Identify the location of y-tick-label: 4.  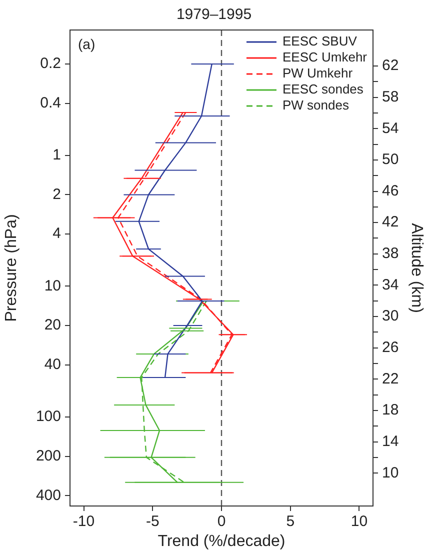
(56, 233).